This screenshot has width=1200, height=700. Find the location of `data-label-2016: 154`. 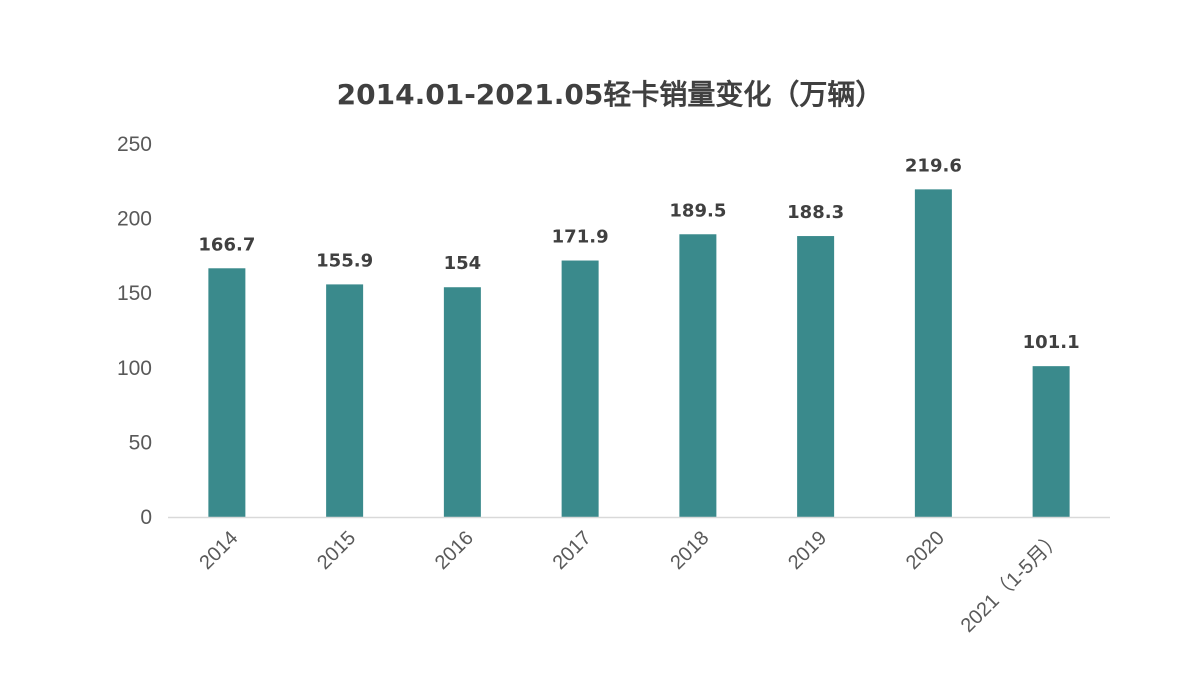

data-label-2016: 154 is located at coordinates (463, 263).